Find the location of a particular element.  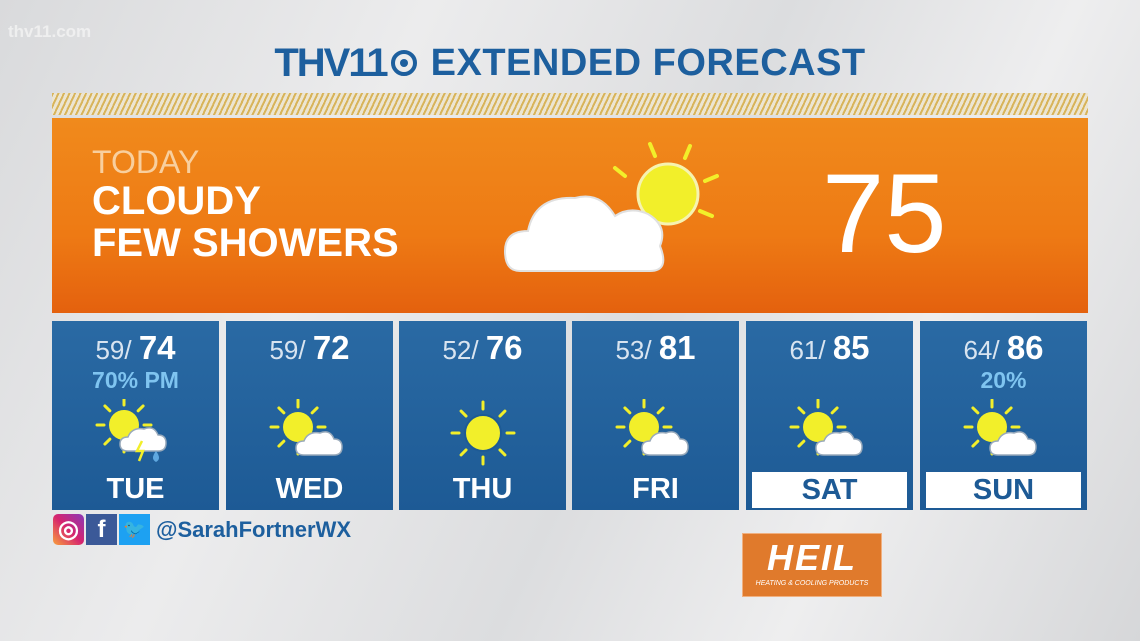

precip-chance: 70% PM is located at coordinates (135, 380).